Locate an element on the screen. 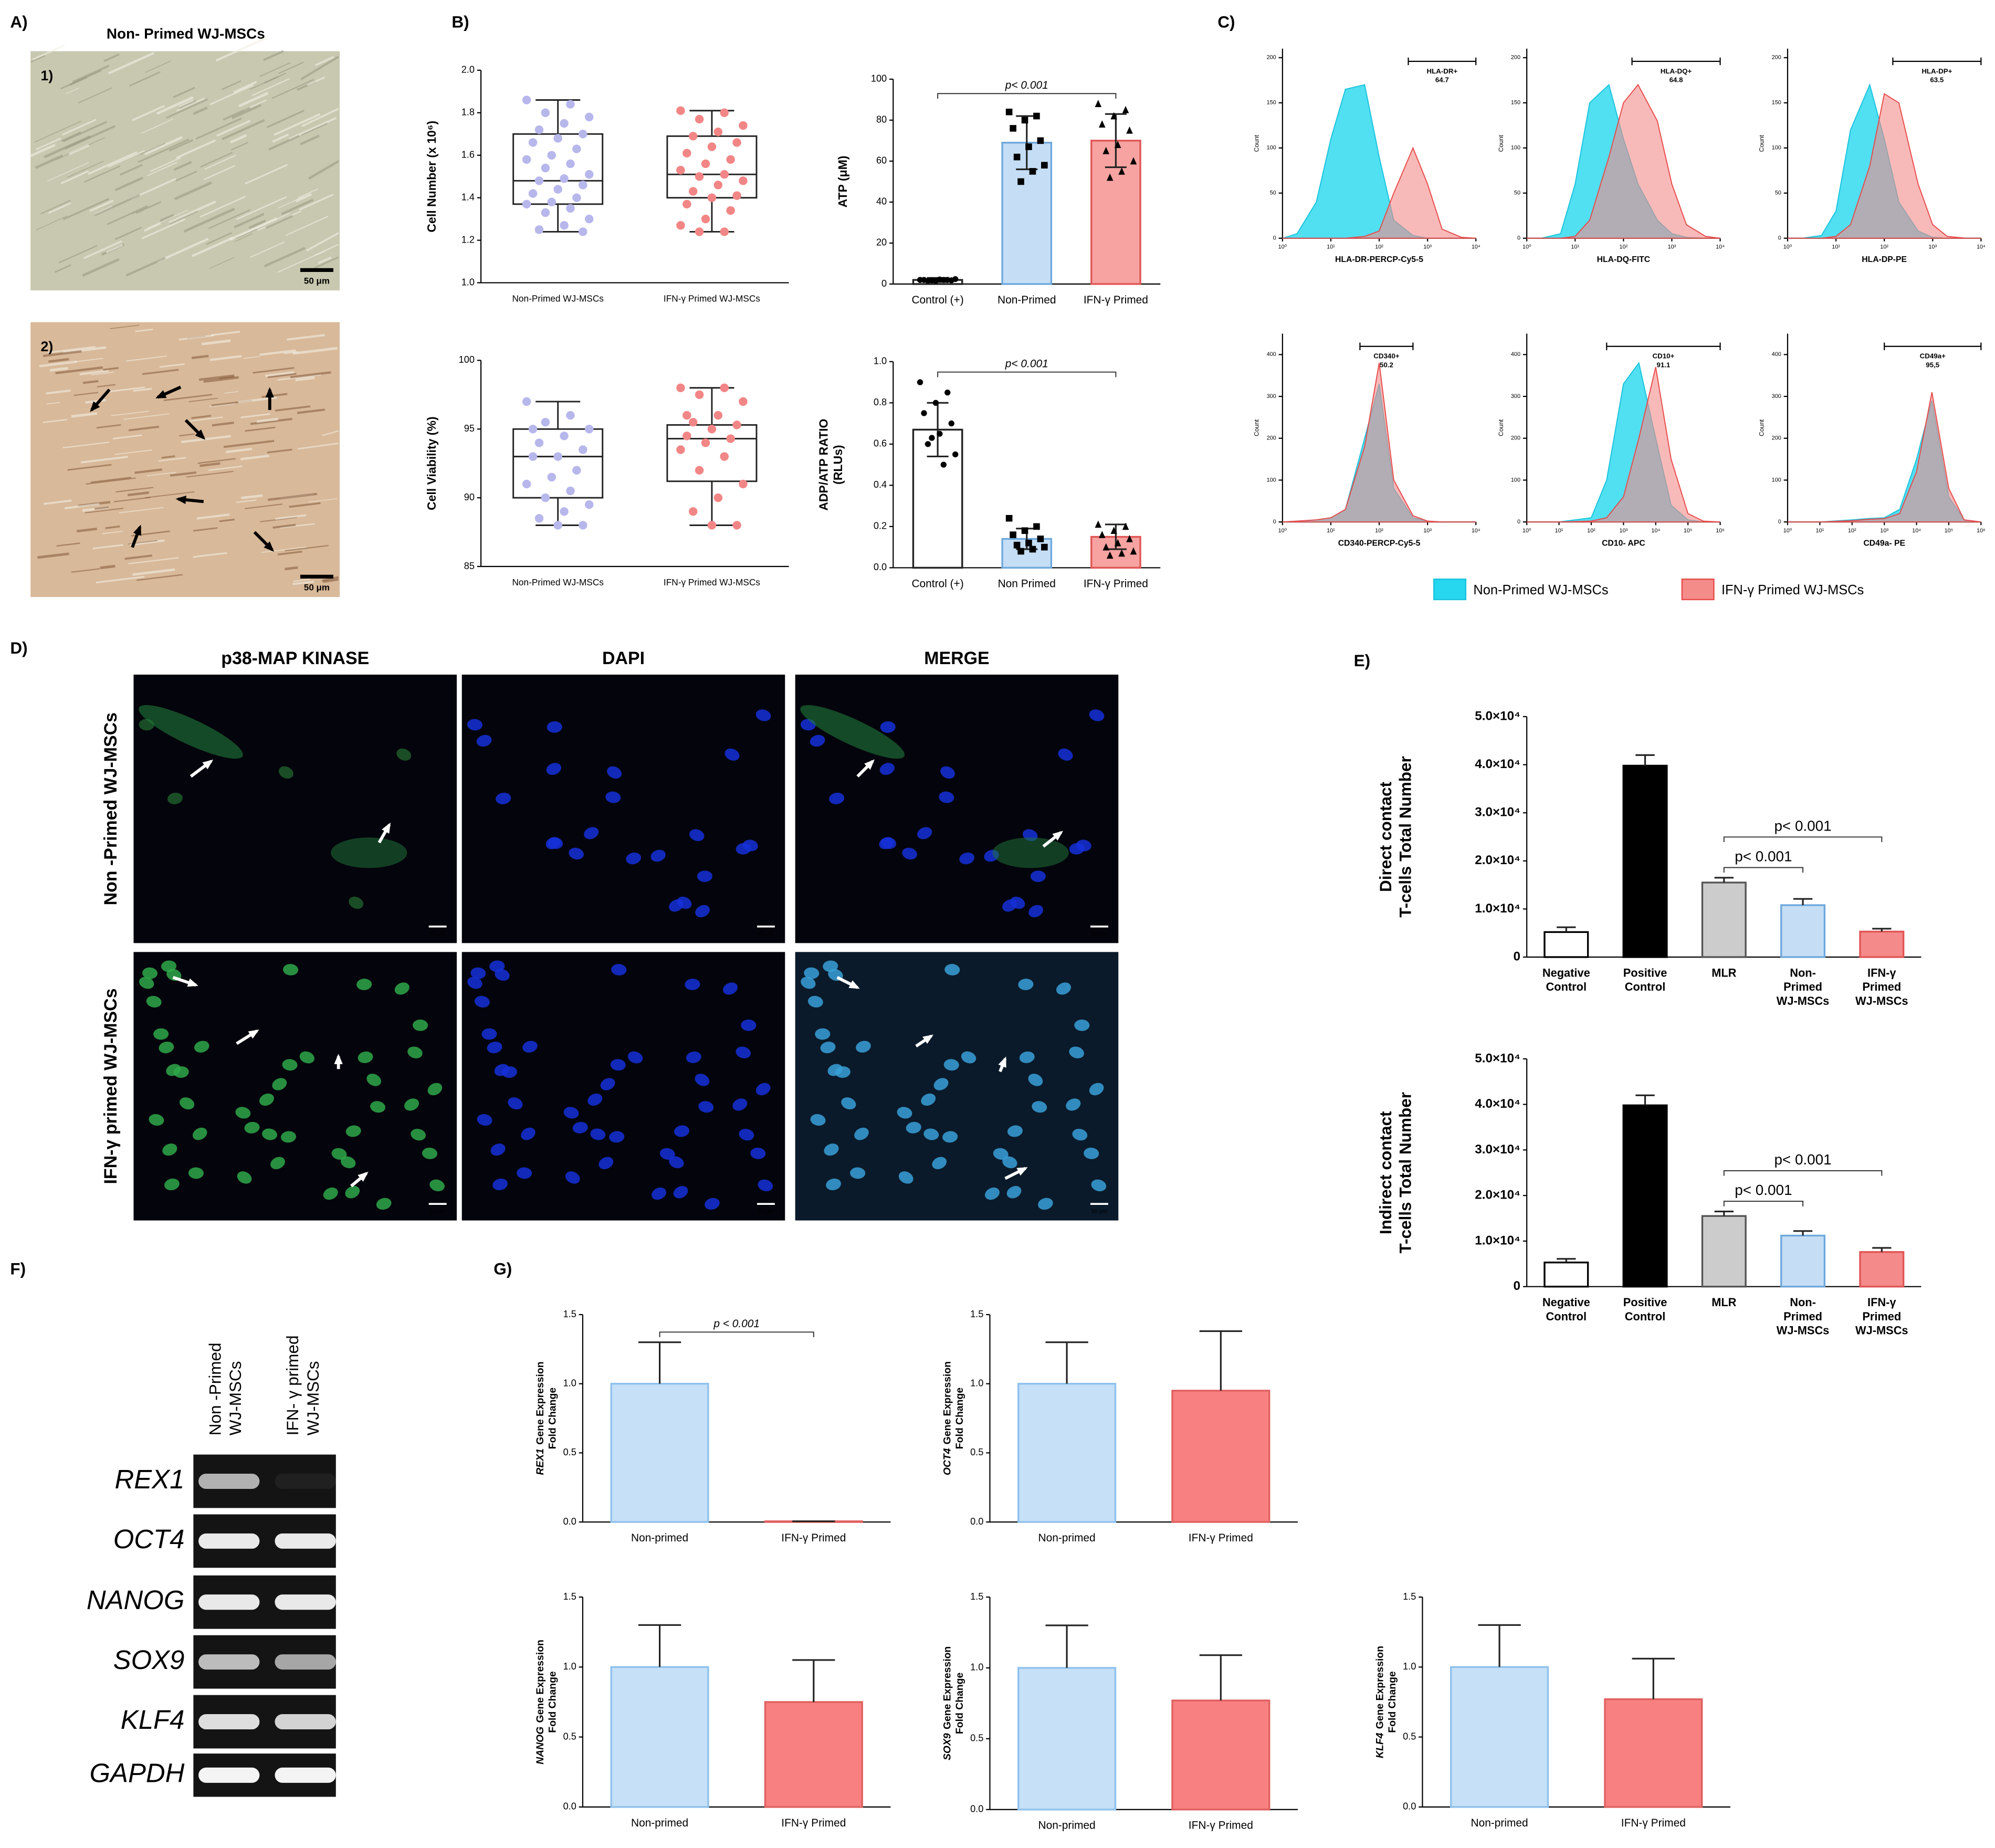 The width and height of the screenshot is (1995, 1848). y-tick-label: 300 is located at coordinates (1271, 396).